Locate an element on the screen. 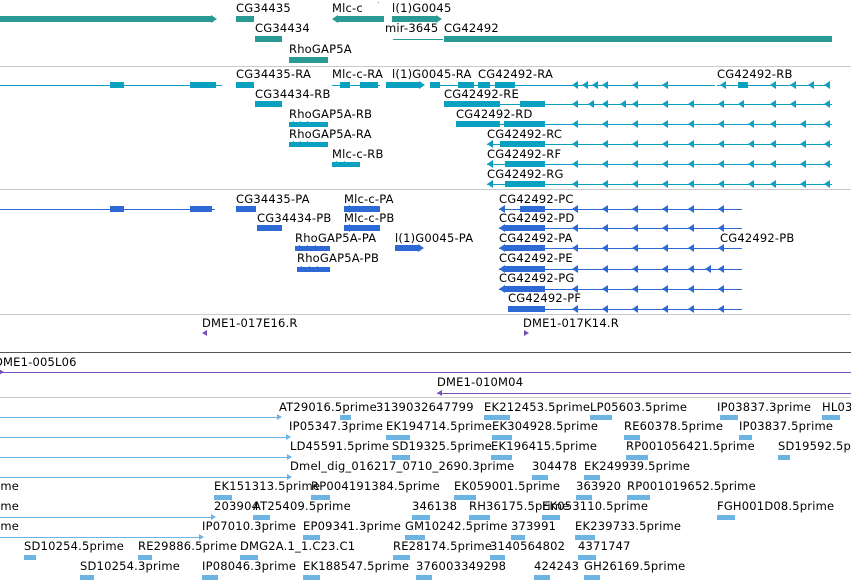 The height and width of the screenshot is (582, 851). feature-label: LP05603.5prime is located at coordinates (639, 407).